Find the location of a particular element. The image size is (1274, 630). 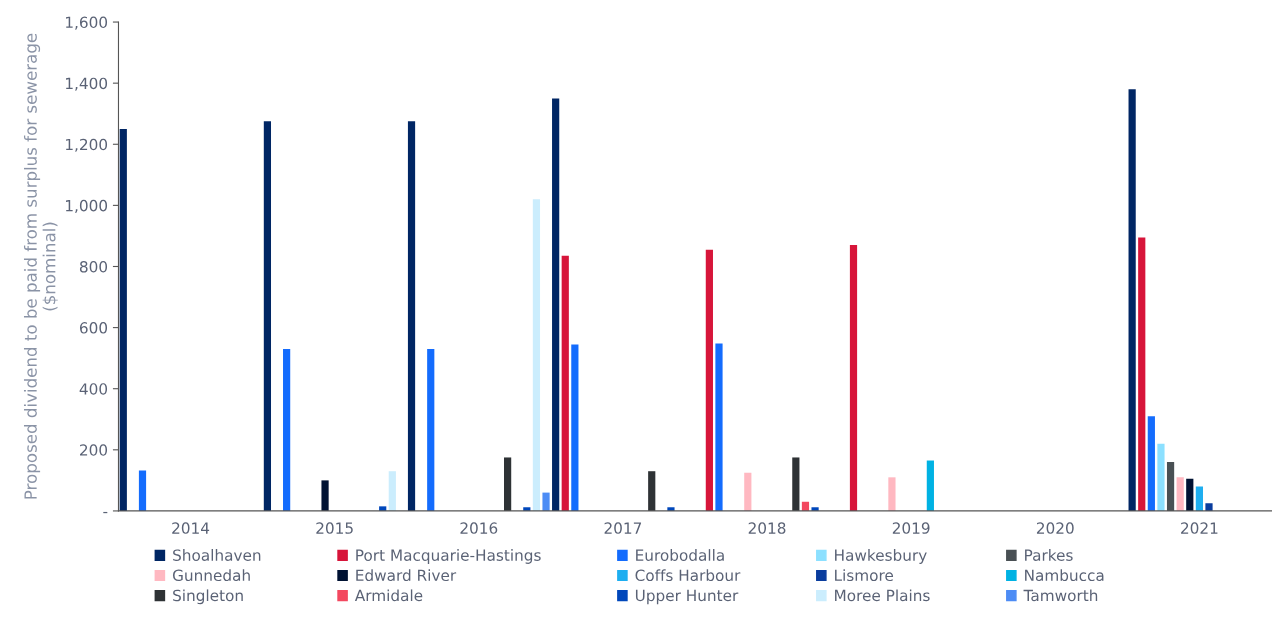

y-tick-label: - is located at coordinates (105, 512).